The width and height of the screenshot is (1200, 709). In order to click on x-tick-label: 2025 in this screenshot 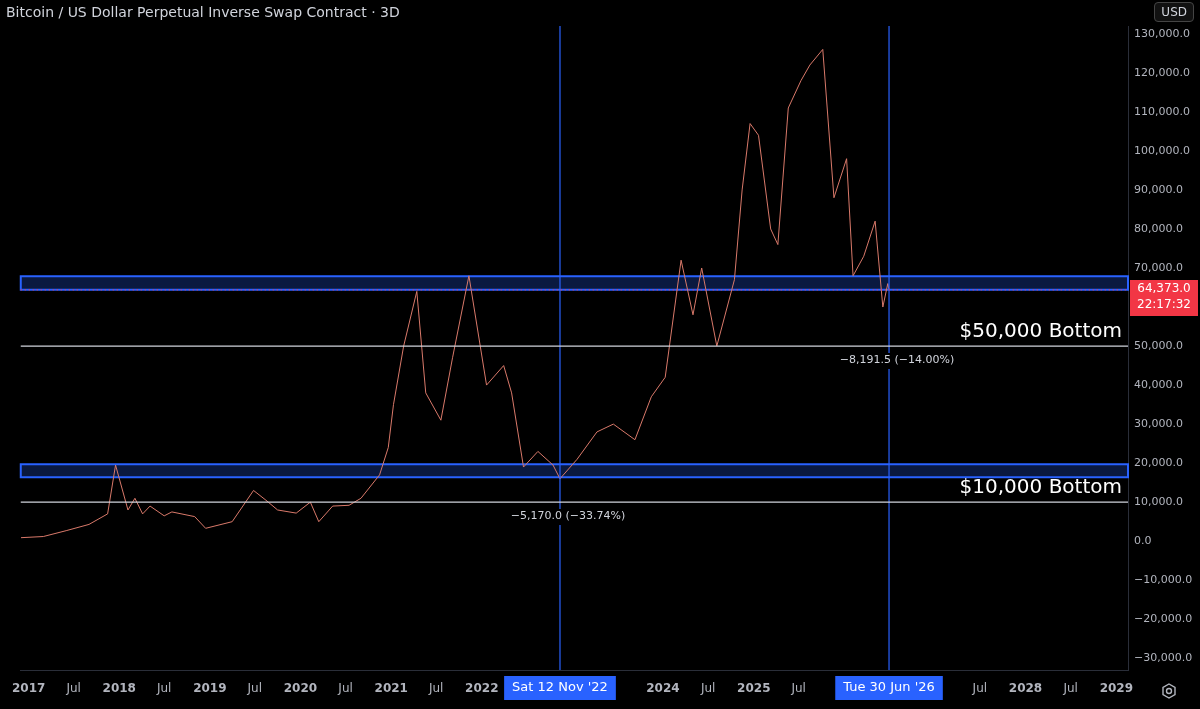, I will do `click(754, 688)`.